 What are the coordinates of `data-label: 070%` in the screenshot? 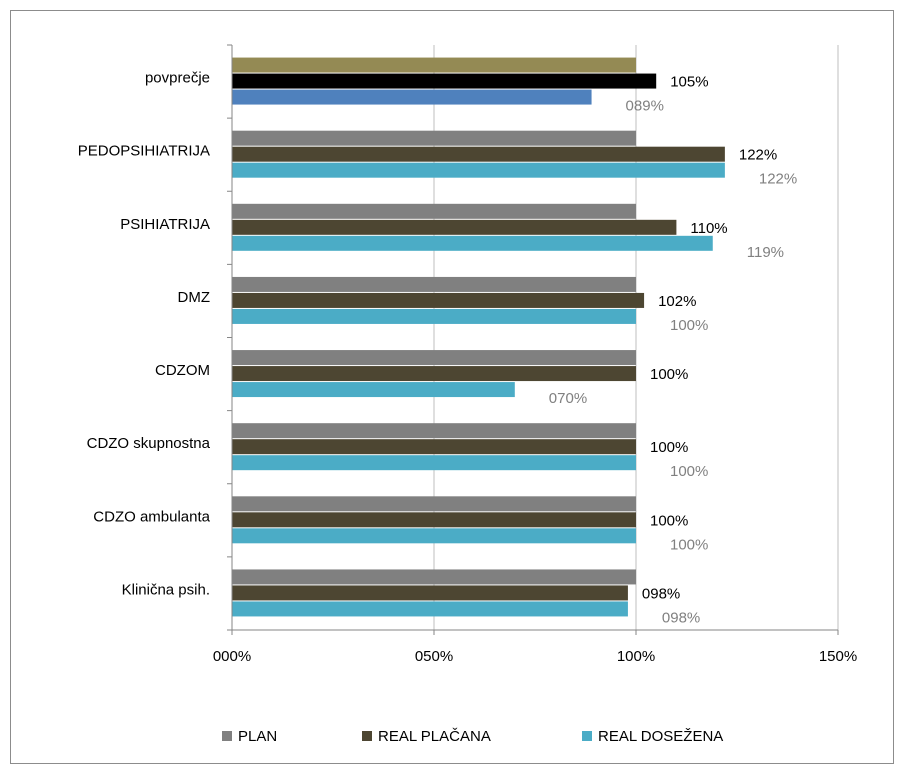 It's located at (568, 398).